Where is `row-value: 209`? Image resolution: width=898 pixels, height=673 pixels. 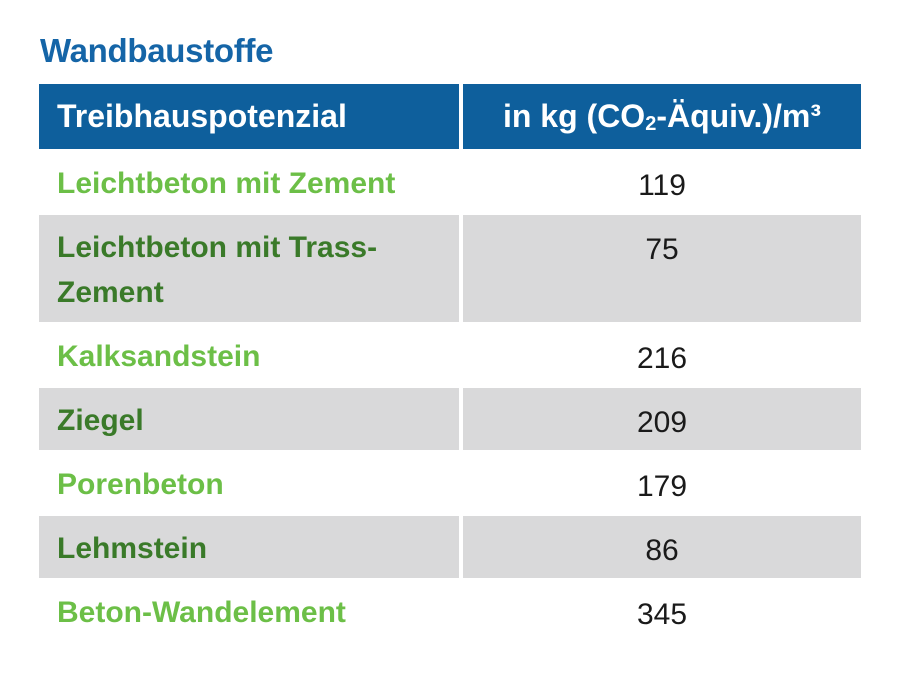
row-value: 209 is located at coordinates (662, 419).